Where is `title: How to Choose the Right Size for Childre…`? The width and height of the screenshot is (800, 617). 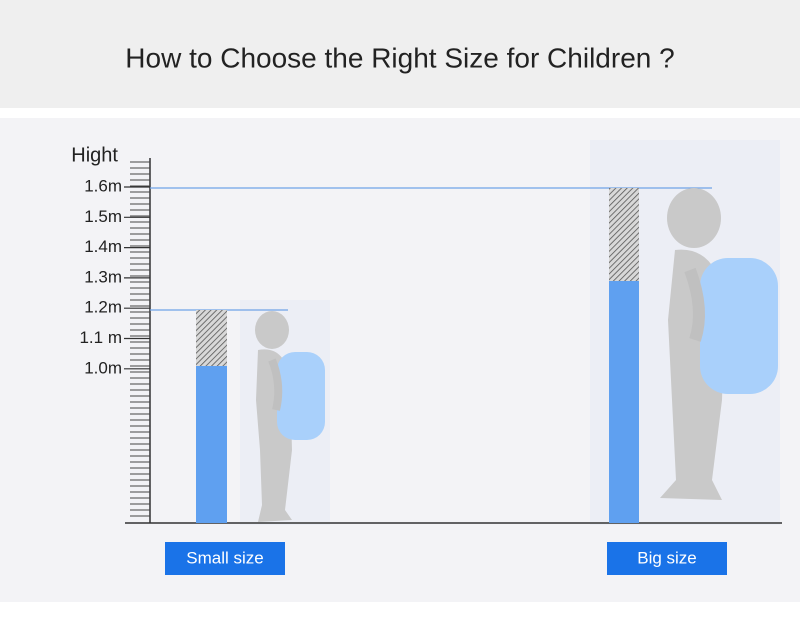
title: How to Choose the Right Size for Childre… is located at coordinates (399, 57).